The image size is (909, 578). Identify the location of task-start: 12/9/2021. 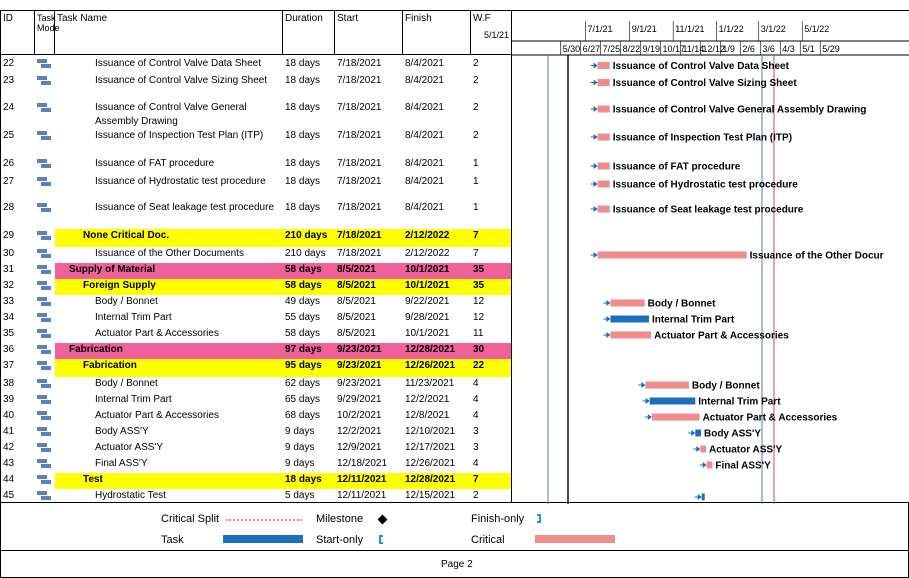
(359, 447).